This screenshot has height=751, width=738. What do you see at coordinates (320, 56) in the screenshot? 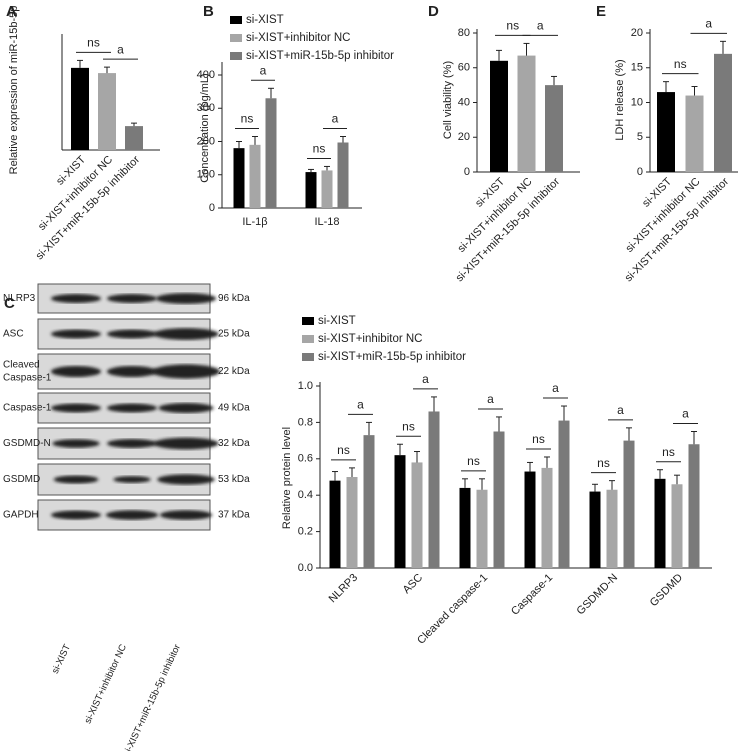
I see `legend-label: si-XIST+miR-15b-5p inhibitor` at bounding box center [320, 56].